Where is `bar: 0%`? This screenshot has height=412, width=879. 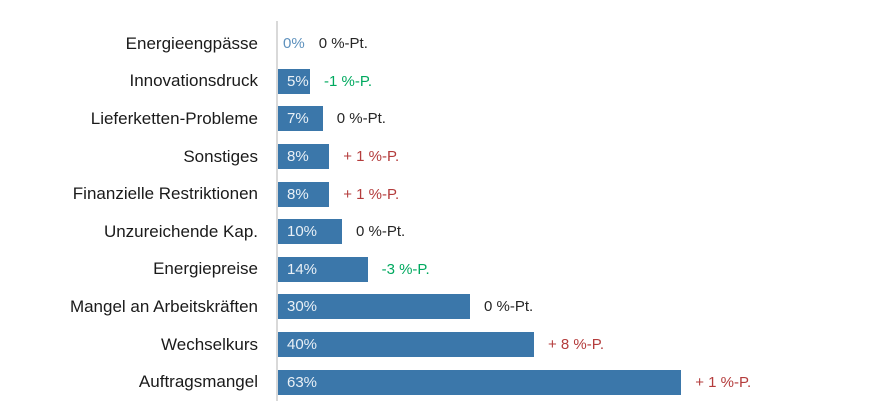 bar: 0% is located at coordinates (291, 43).